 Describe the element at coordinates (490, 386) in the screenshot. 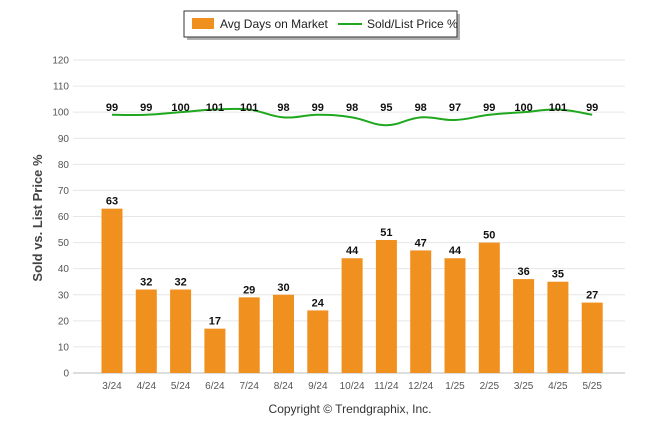

I see `x-tick-label: 2/25` at that location.